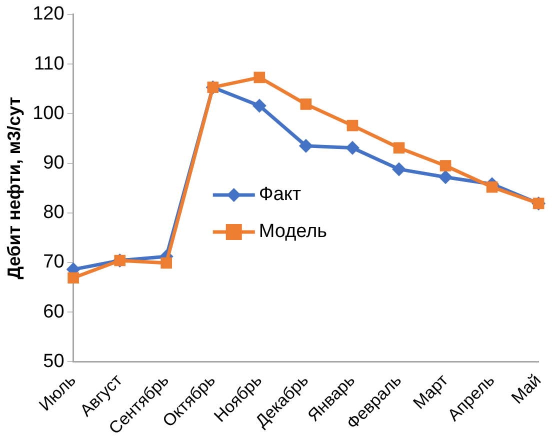 The image size is (556, 442). Describe the element at coordinates (53, 311) in the screenshot. I see `y-tick-label: 60` at that location.